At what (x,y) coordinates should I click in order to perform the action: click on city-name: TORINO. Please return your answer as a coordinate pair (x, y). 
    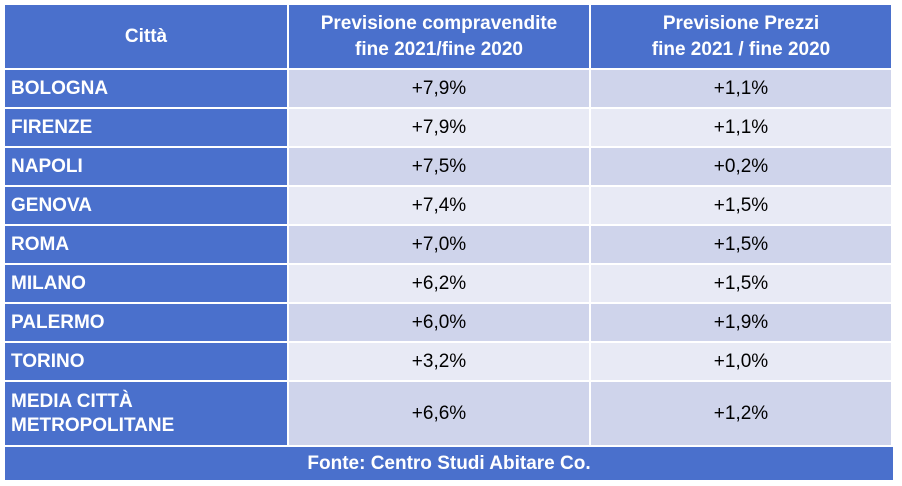
    Looking at the image, I should click on (48, 361).